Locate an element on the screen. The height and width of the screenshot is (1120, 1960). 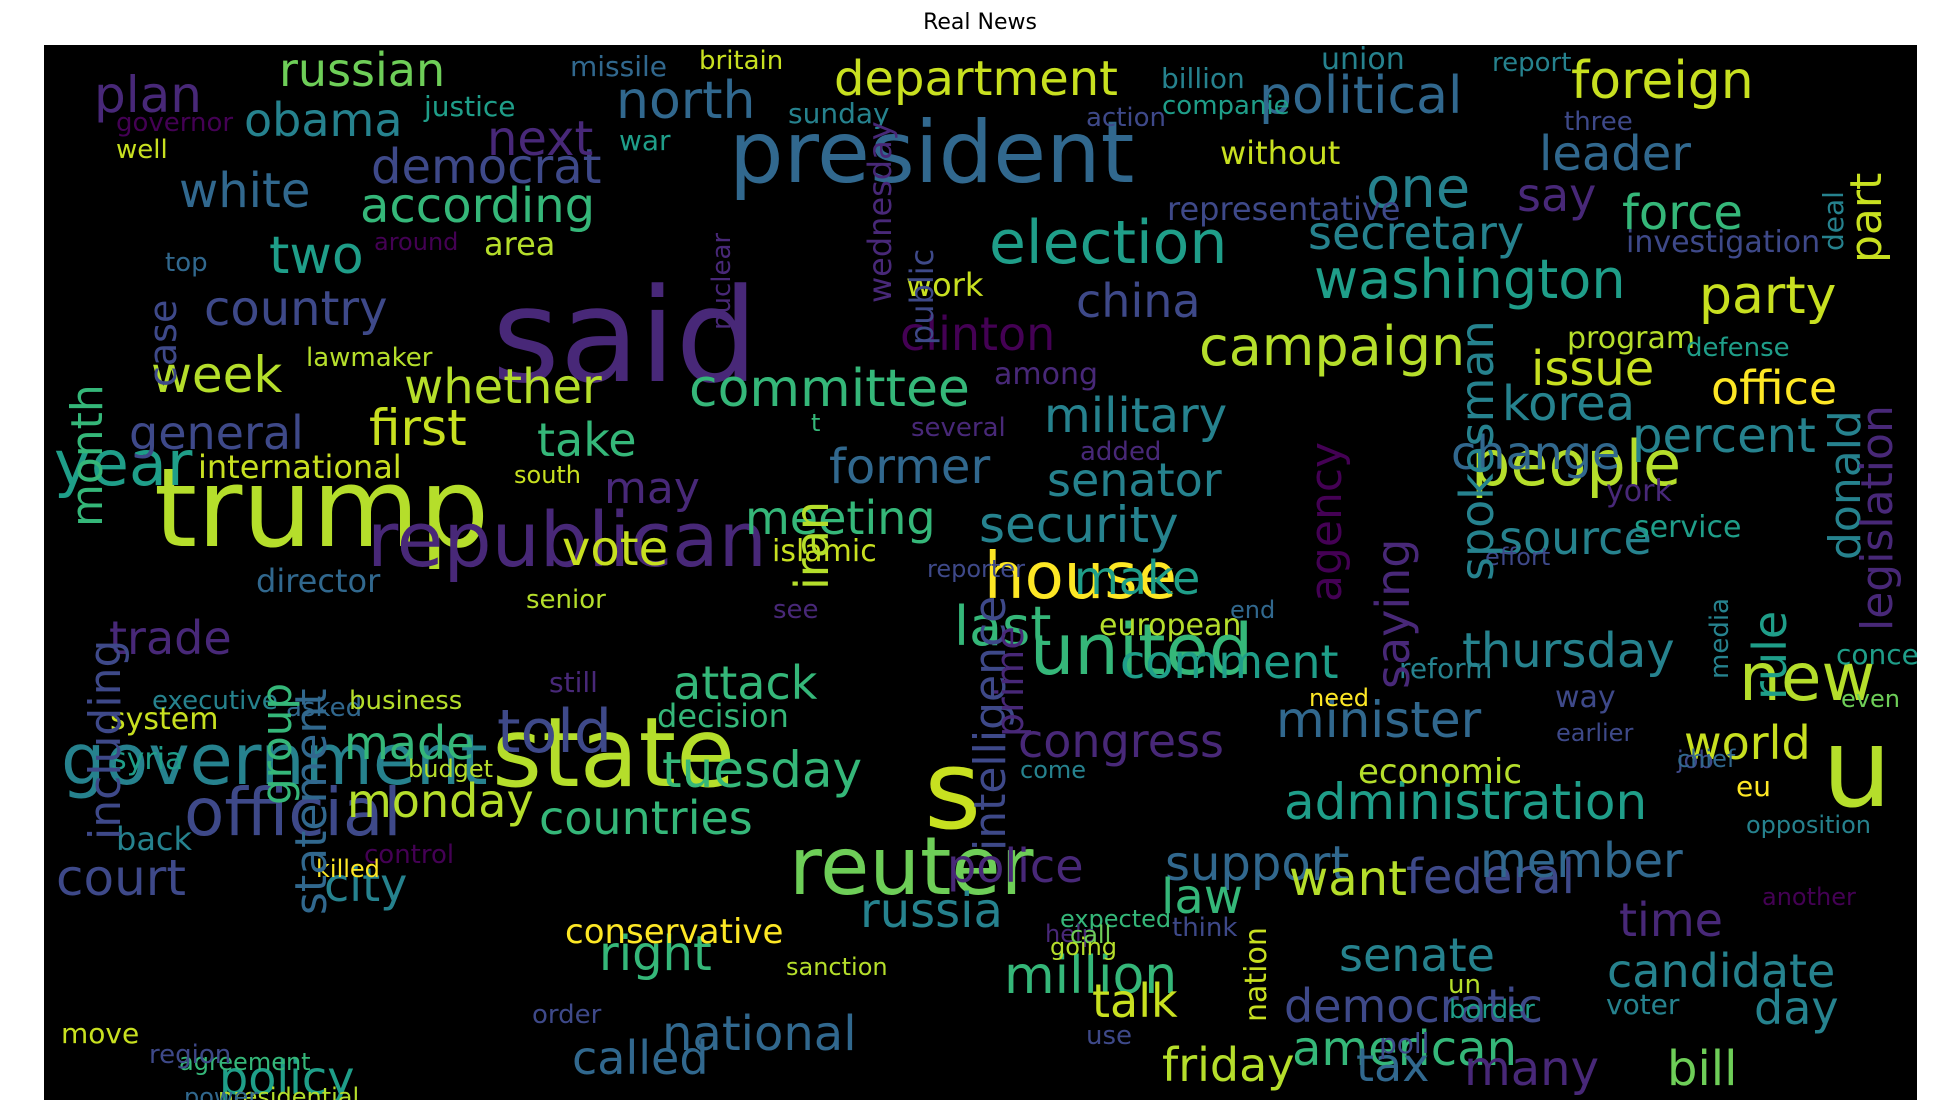
cloud-word: way is located at coordinates (1585, 697).